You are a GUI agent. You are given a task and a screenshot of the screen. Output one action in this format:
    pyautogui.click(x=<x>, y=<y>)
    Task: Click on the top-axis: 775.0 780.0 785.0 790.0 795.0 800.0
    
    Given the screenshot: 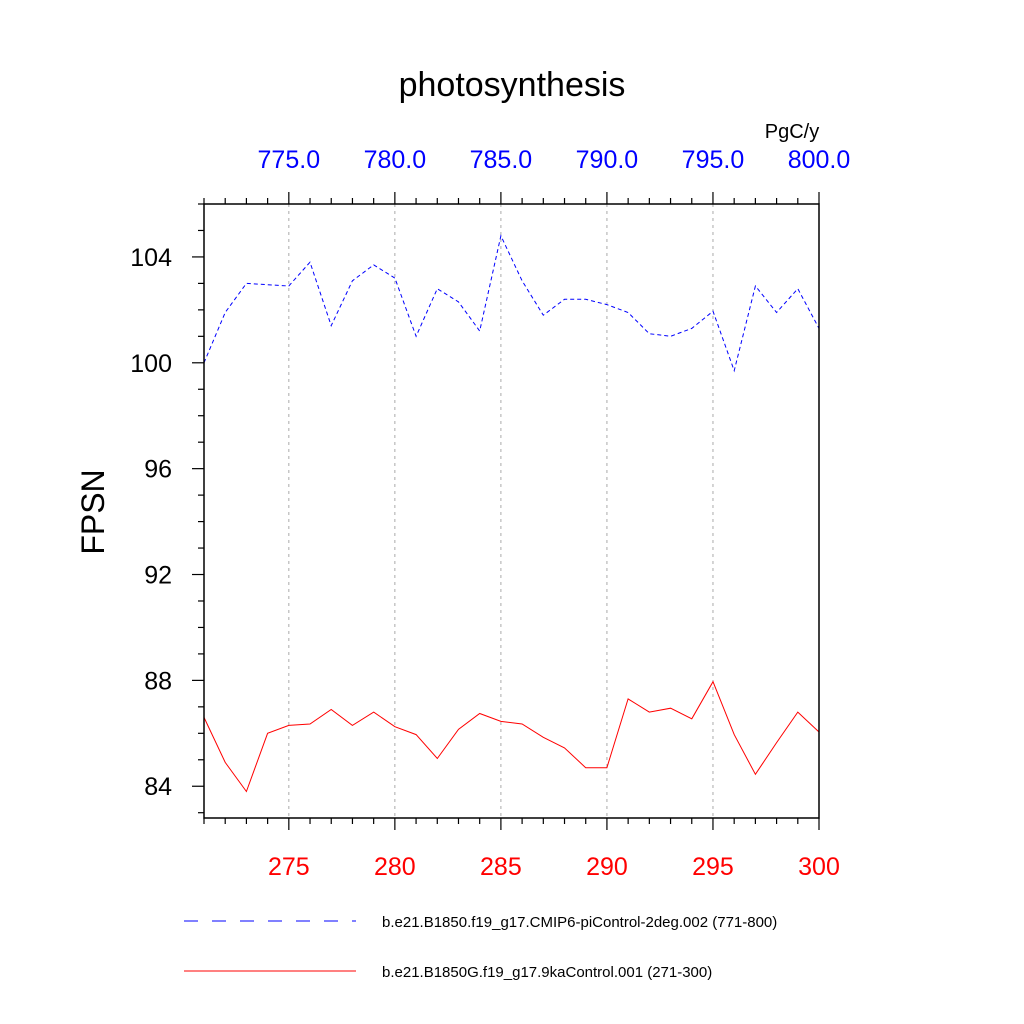 What is the action you would take?
    pyautogui.click(x=527, y=175)
    